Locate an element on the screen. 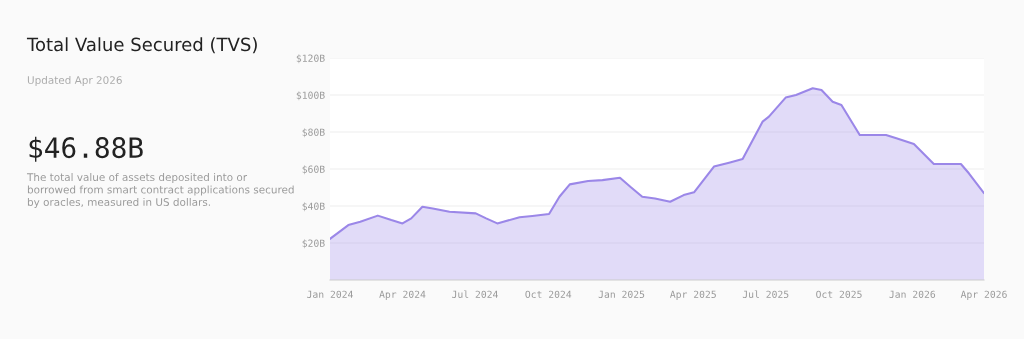  y-tick-label: $100B is located at coordinates (310, 96).